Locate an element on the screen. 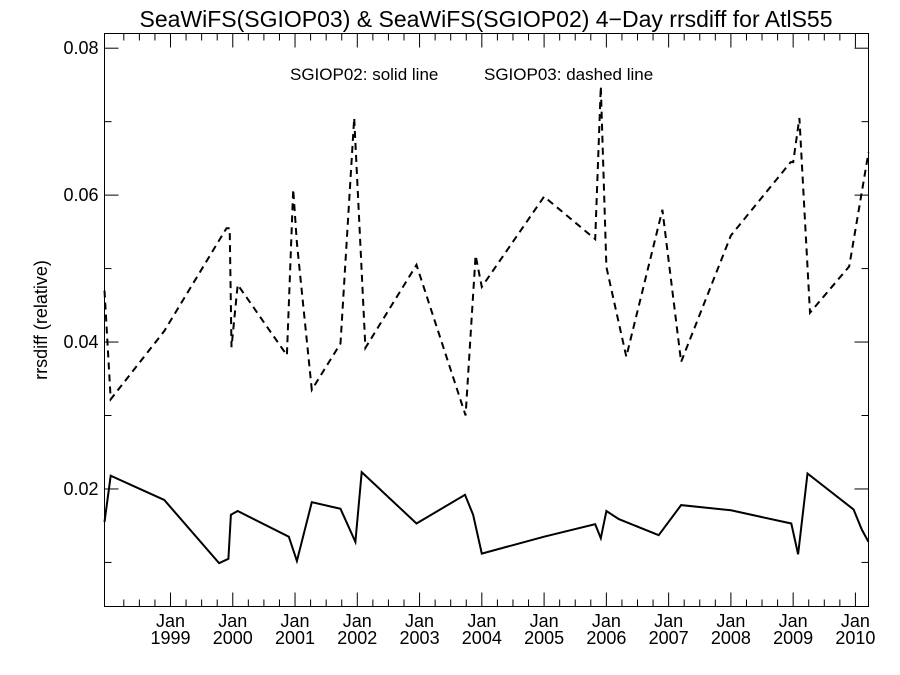 The height and width of the screenshot is (675, 900). dashed-line-annotation: SGIOP03: dashed line is located at coordinates (568, 74).